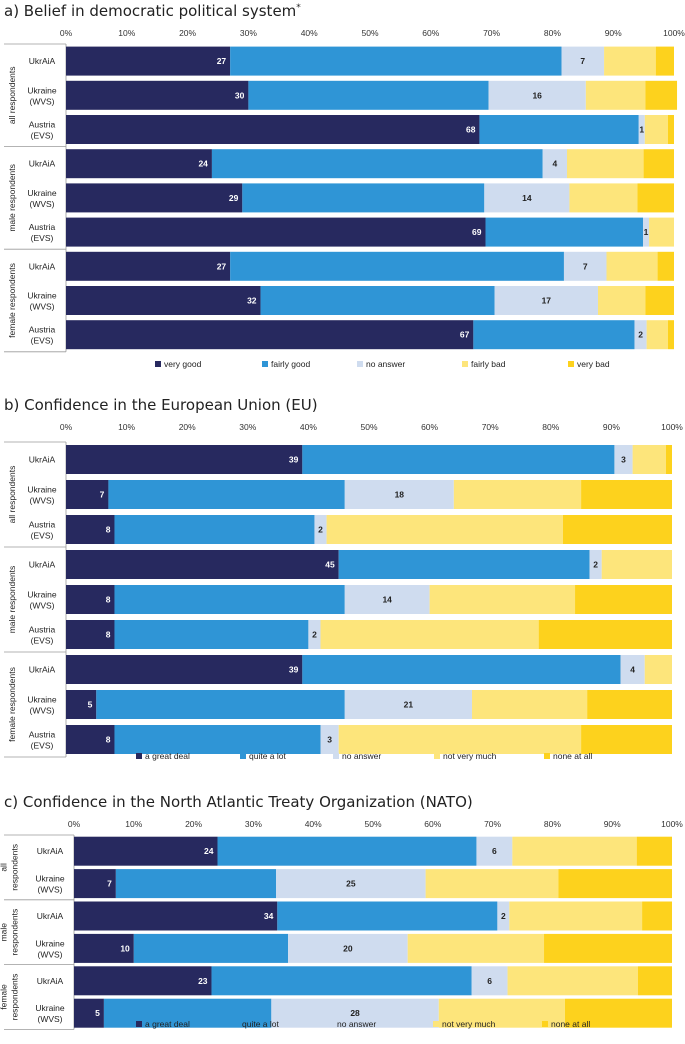 The width and height of the screenshot is (685, 1044). I want to click on legend-label: a great deal, so click(167, 1024).